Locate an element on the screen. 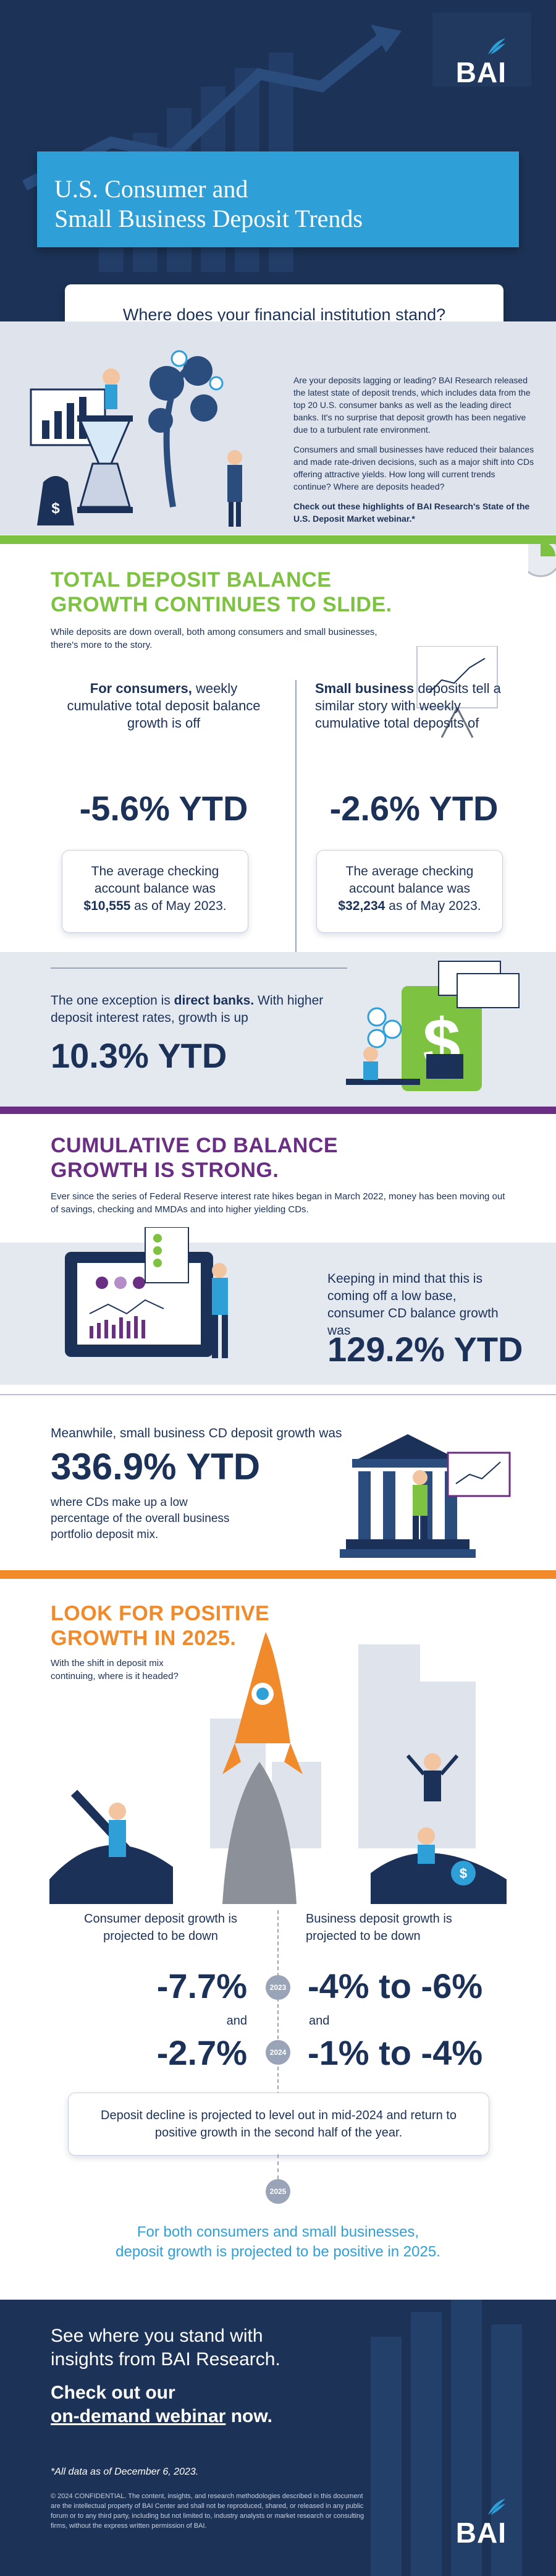 This screenshot has width=556, height=2576. cta-now: now. is located at coordinates (251, 2416).